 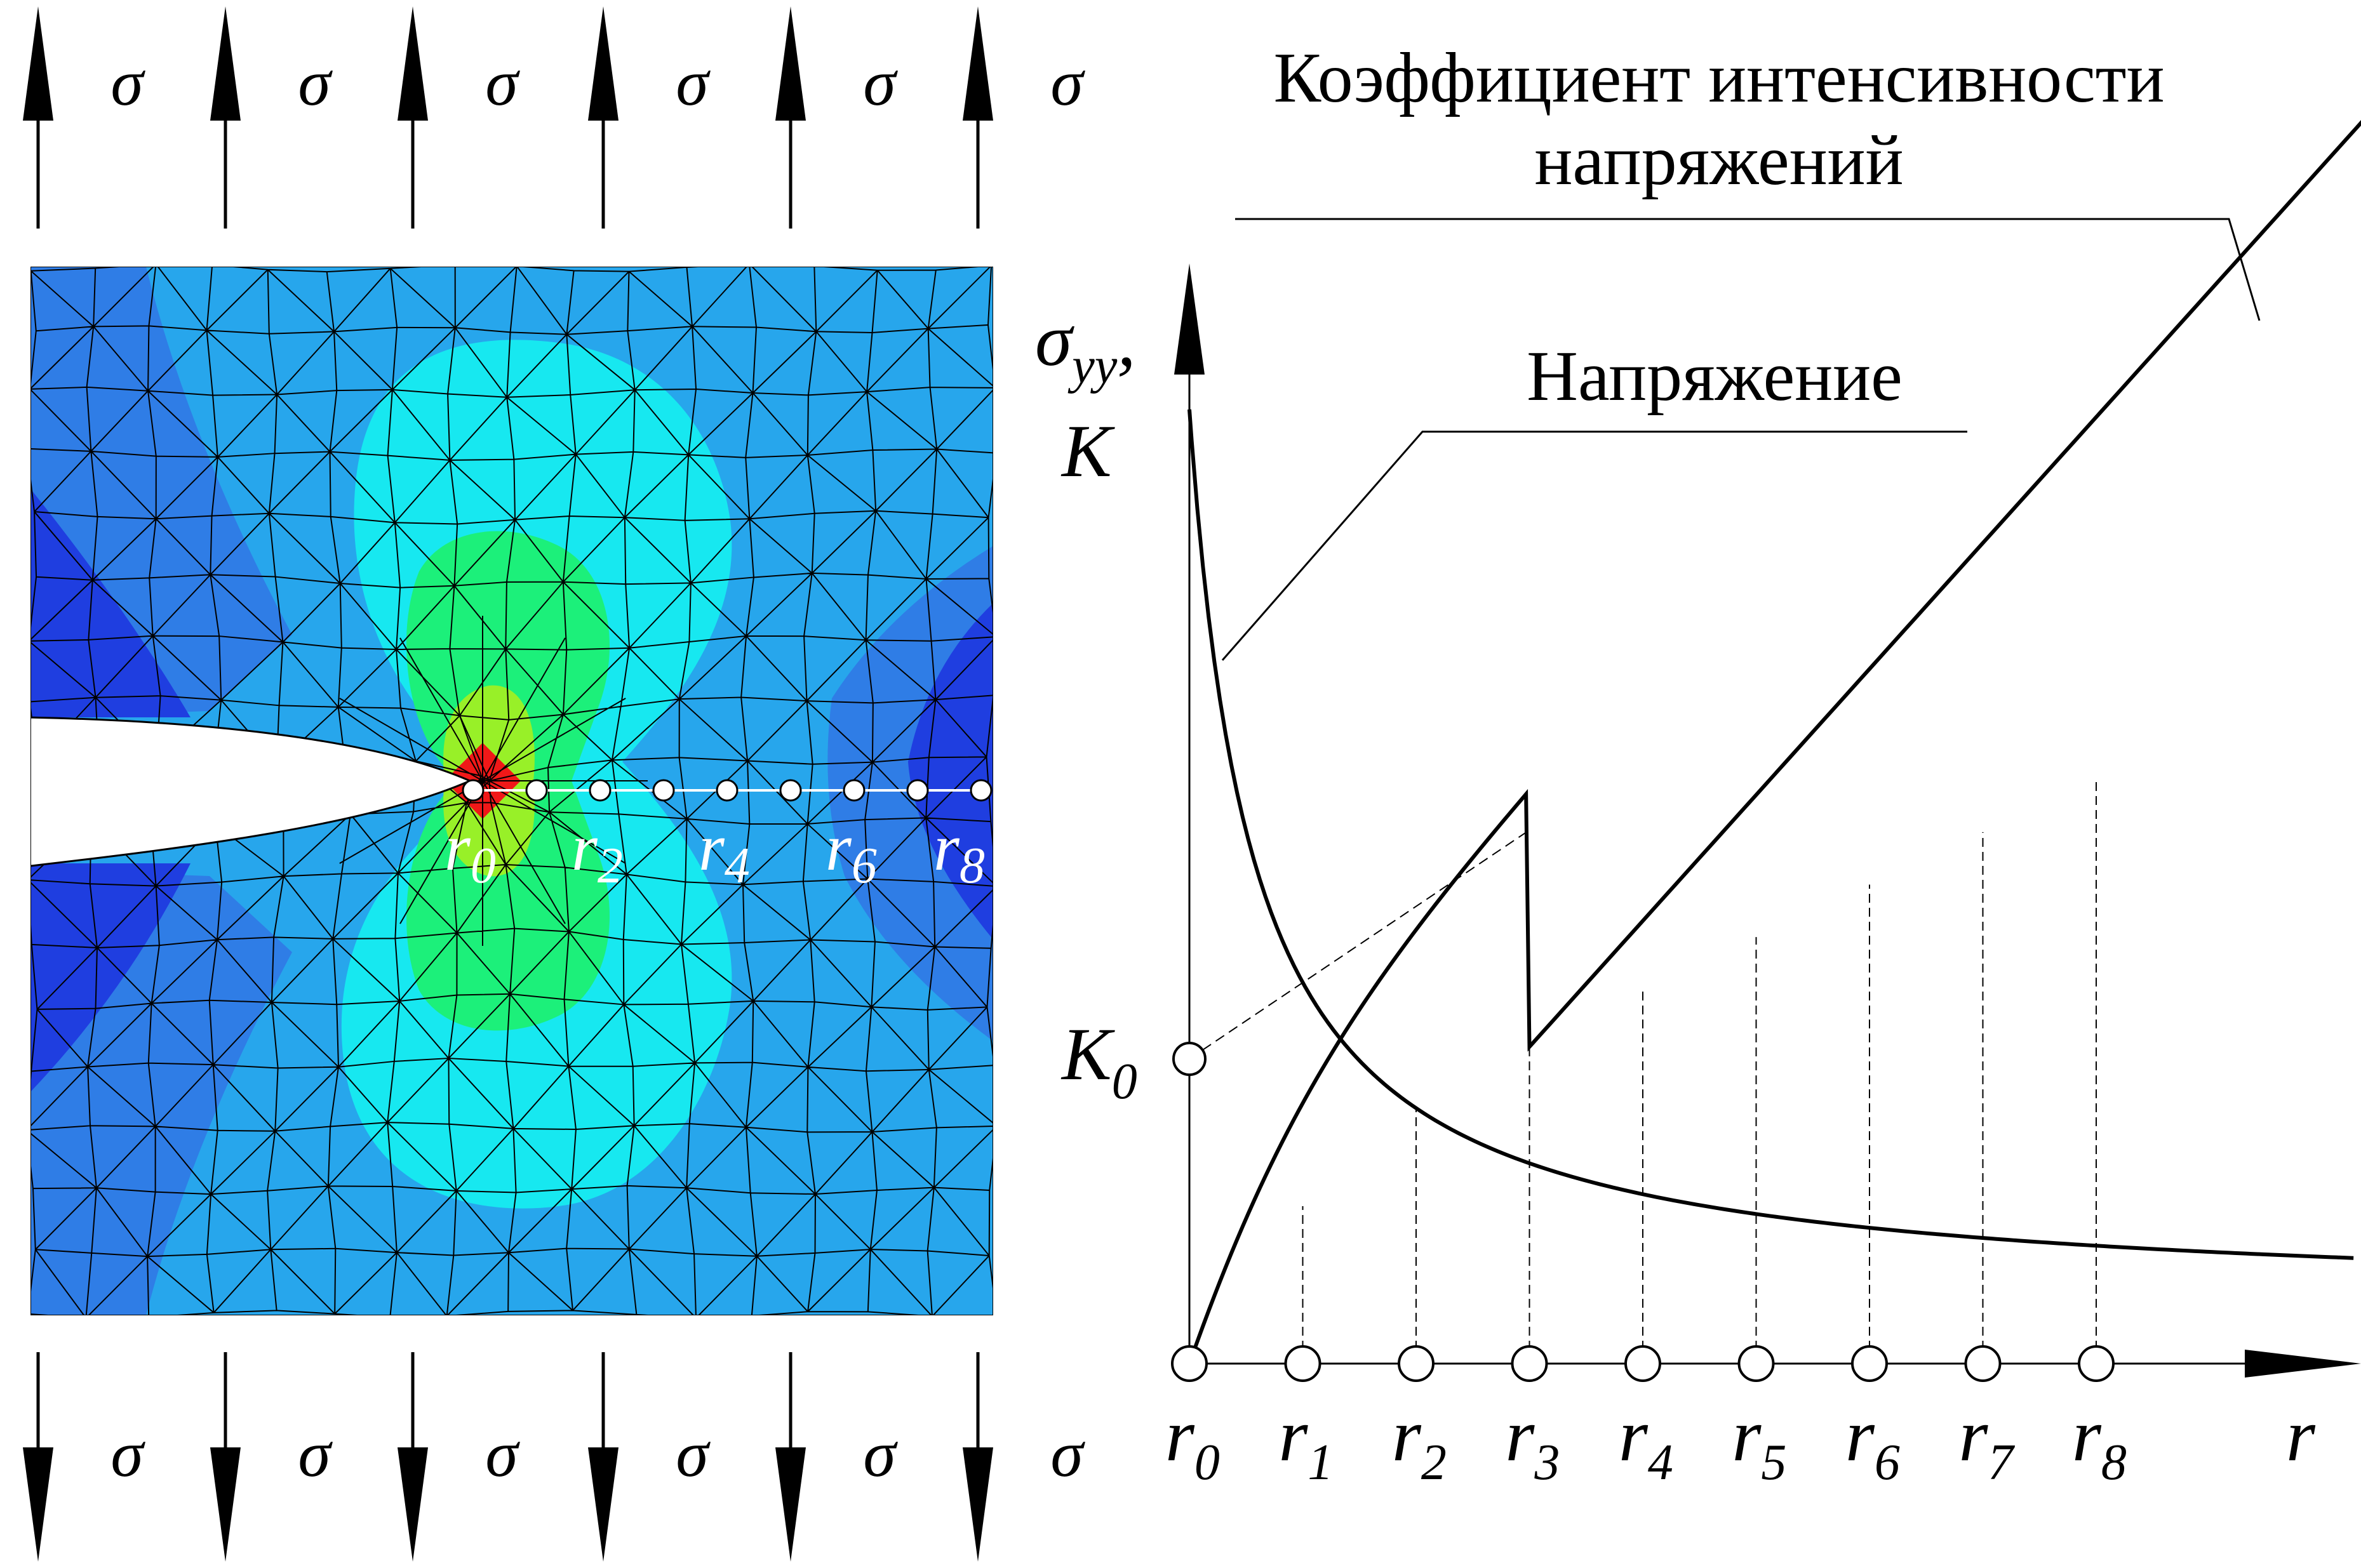 I want to click on x-tick-label: r0, so click(x=1192, y=1442).